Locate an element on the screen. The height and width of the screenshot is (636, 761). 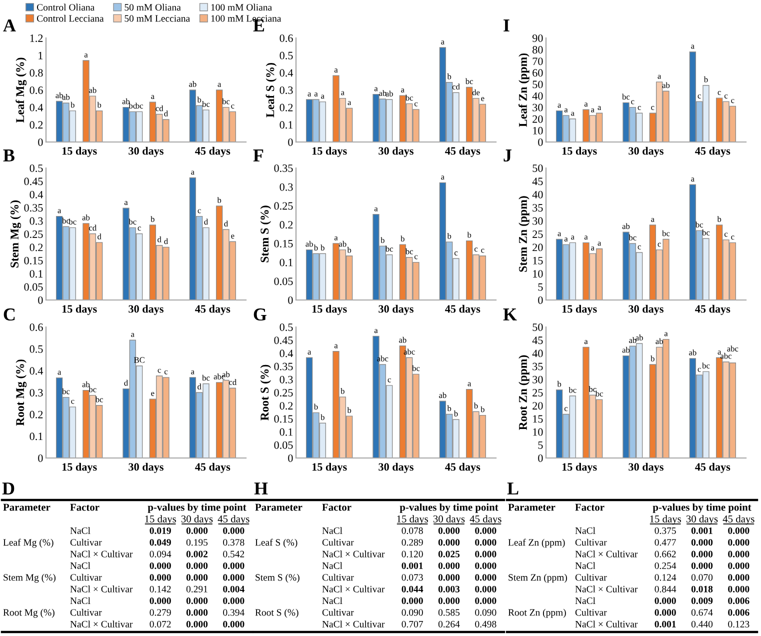
data-label: 0.264 is located at coordinates (449, 624).